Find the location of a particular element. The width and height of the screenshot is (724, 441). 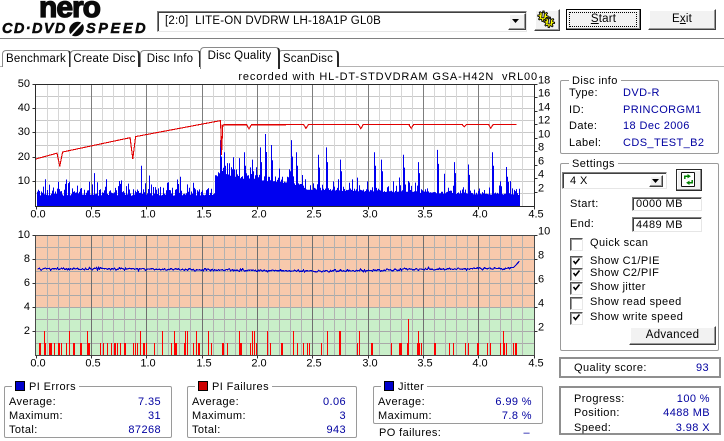

svg-text: 40 is located at coordinates (24, 108).